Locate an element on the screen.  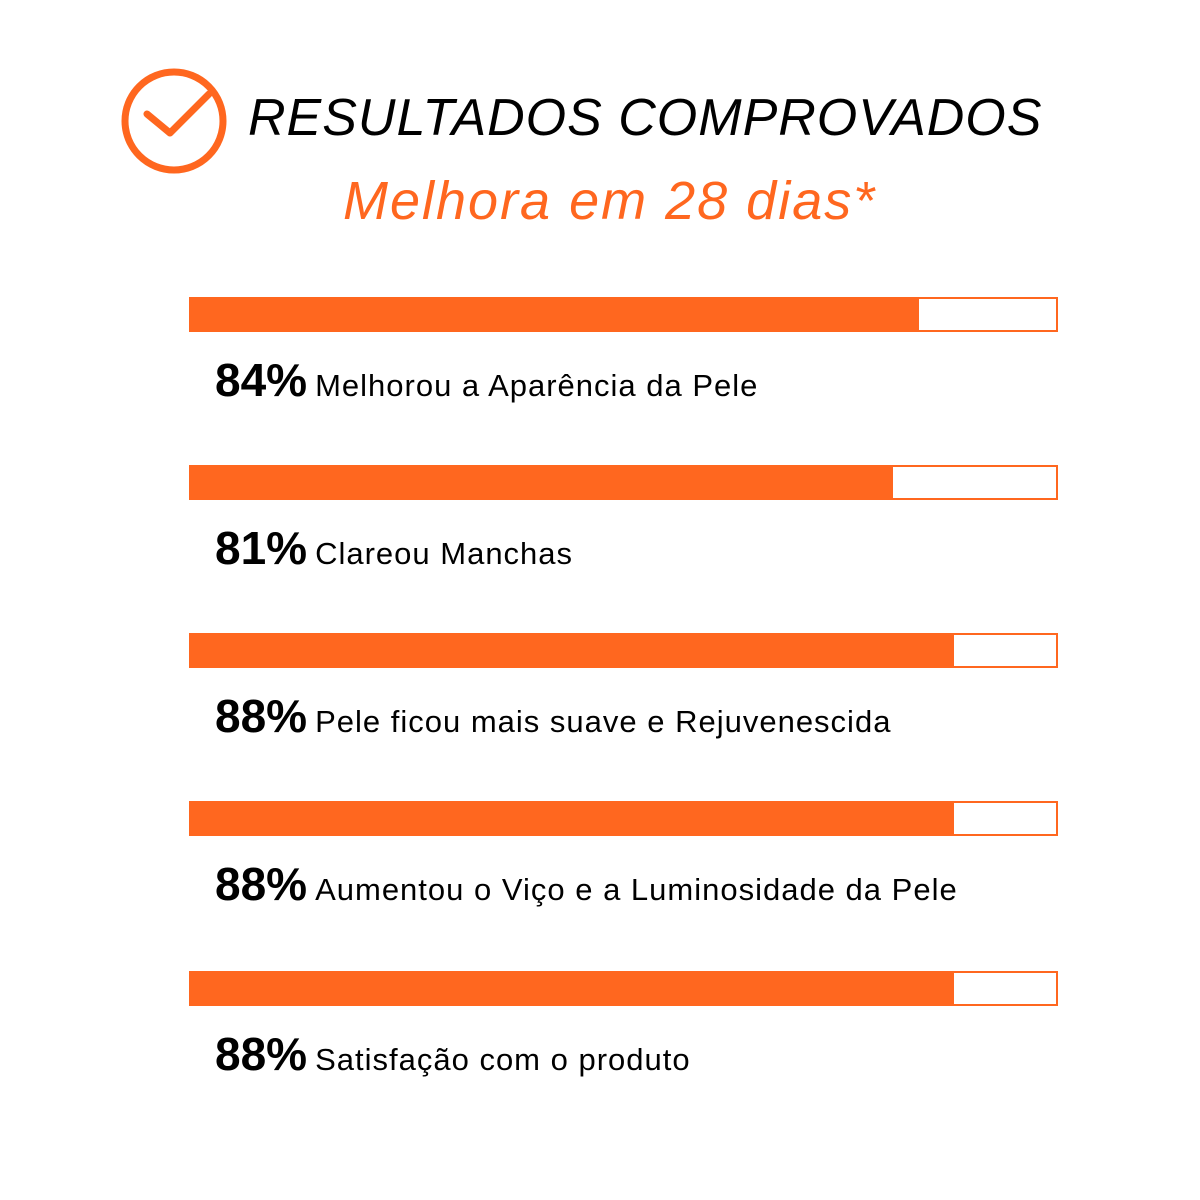
page-subtitle: Melhora em 28 dias* is located at coordinates (610, 201).